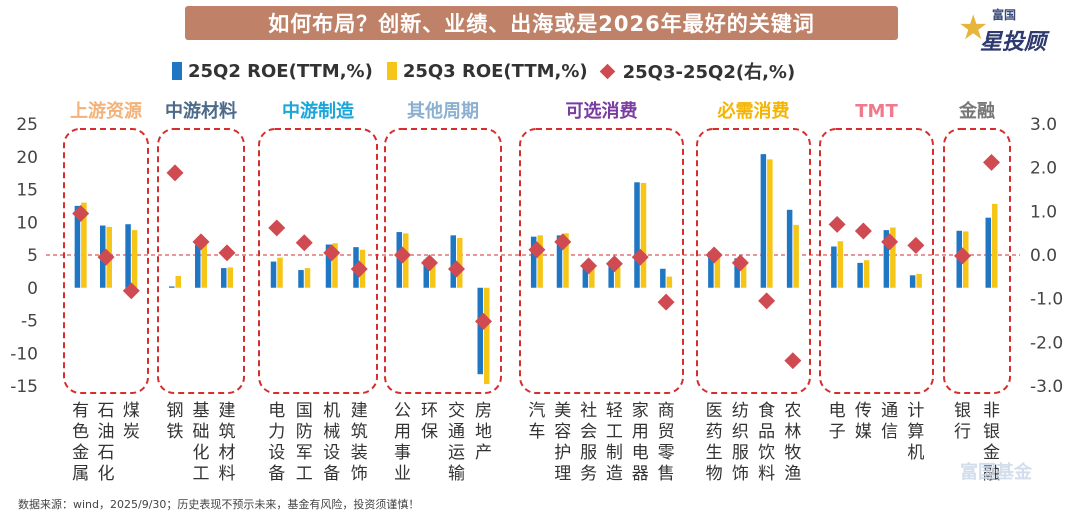 This screenshot has height=514, width=1080. What do you see at coordinates (709, 72) in the screenshot?
I see `legend-label-diff: 25Q3-25Q2(右,%)` at bounding box center [709, 72].